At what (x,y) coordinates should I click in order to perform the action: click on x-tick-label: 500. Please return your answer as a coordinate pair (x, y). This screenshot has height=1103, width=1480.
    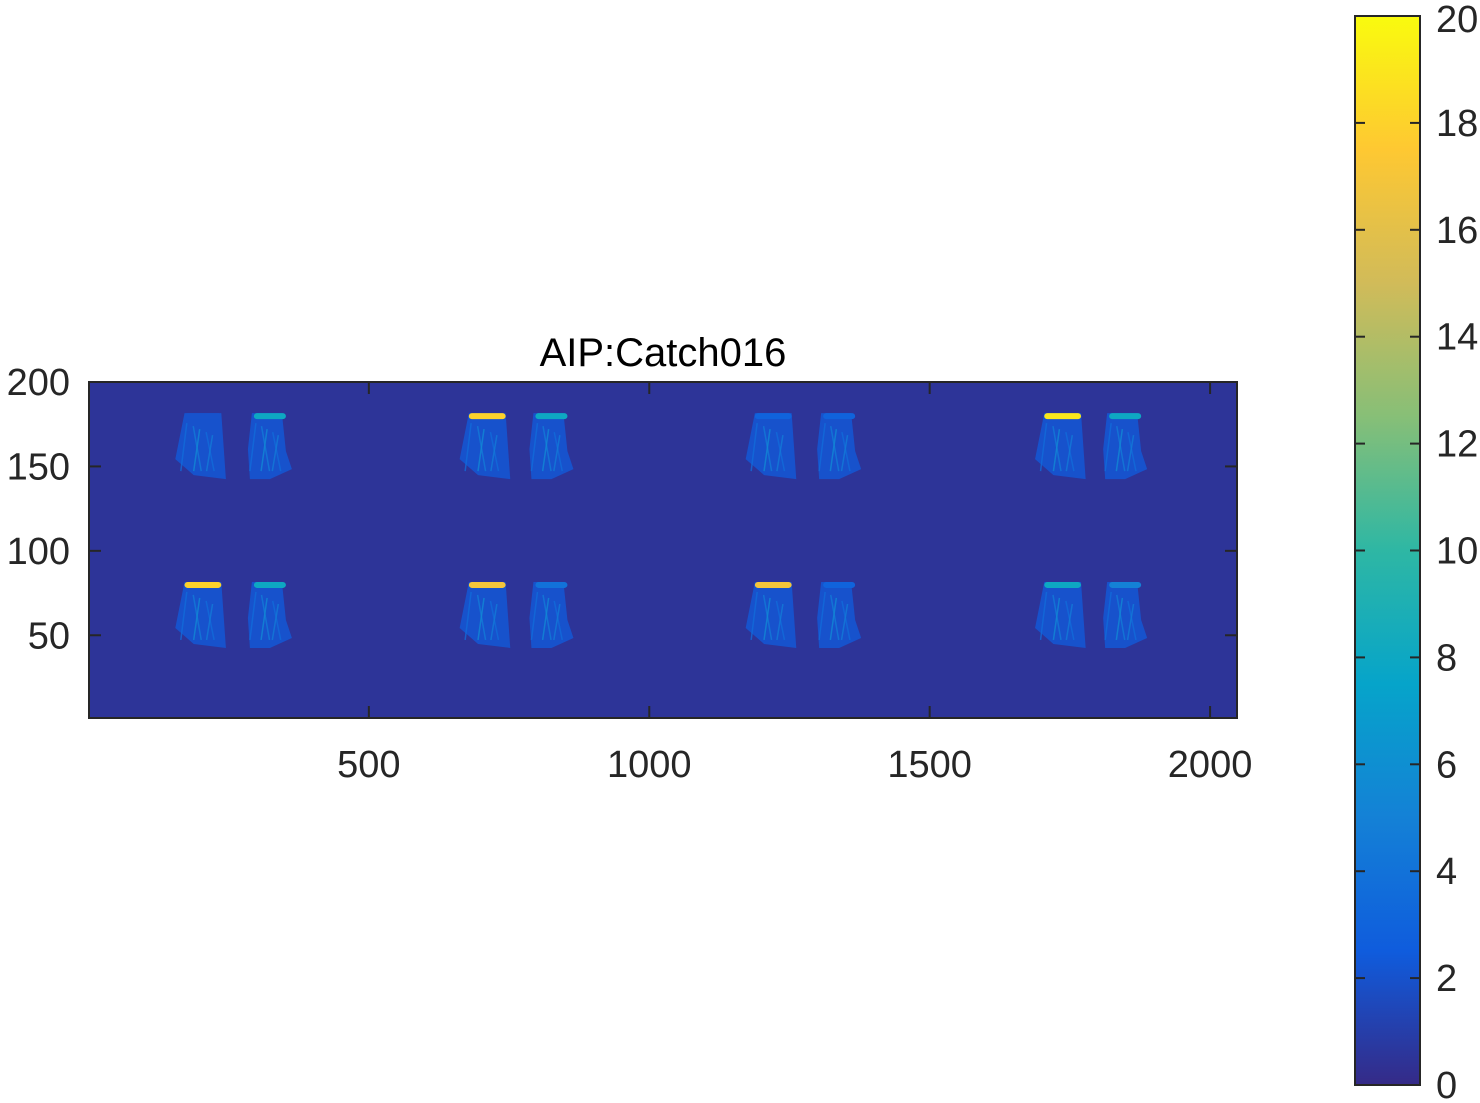
    Looking at the image, I should click on (368, 765).